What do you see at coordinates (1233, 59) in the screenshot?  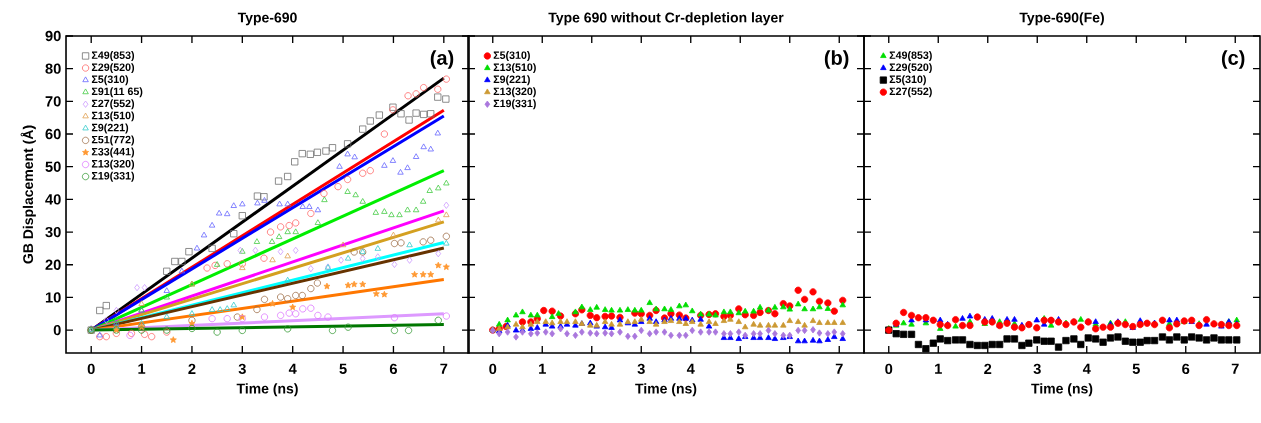 I see `annotation: (c)` at bounding box center [1233, 59].